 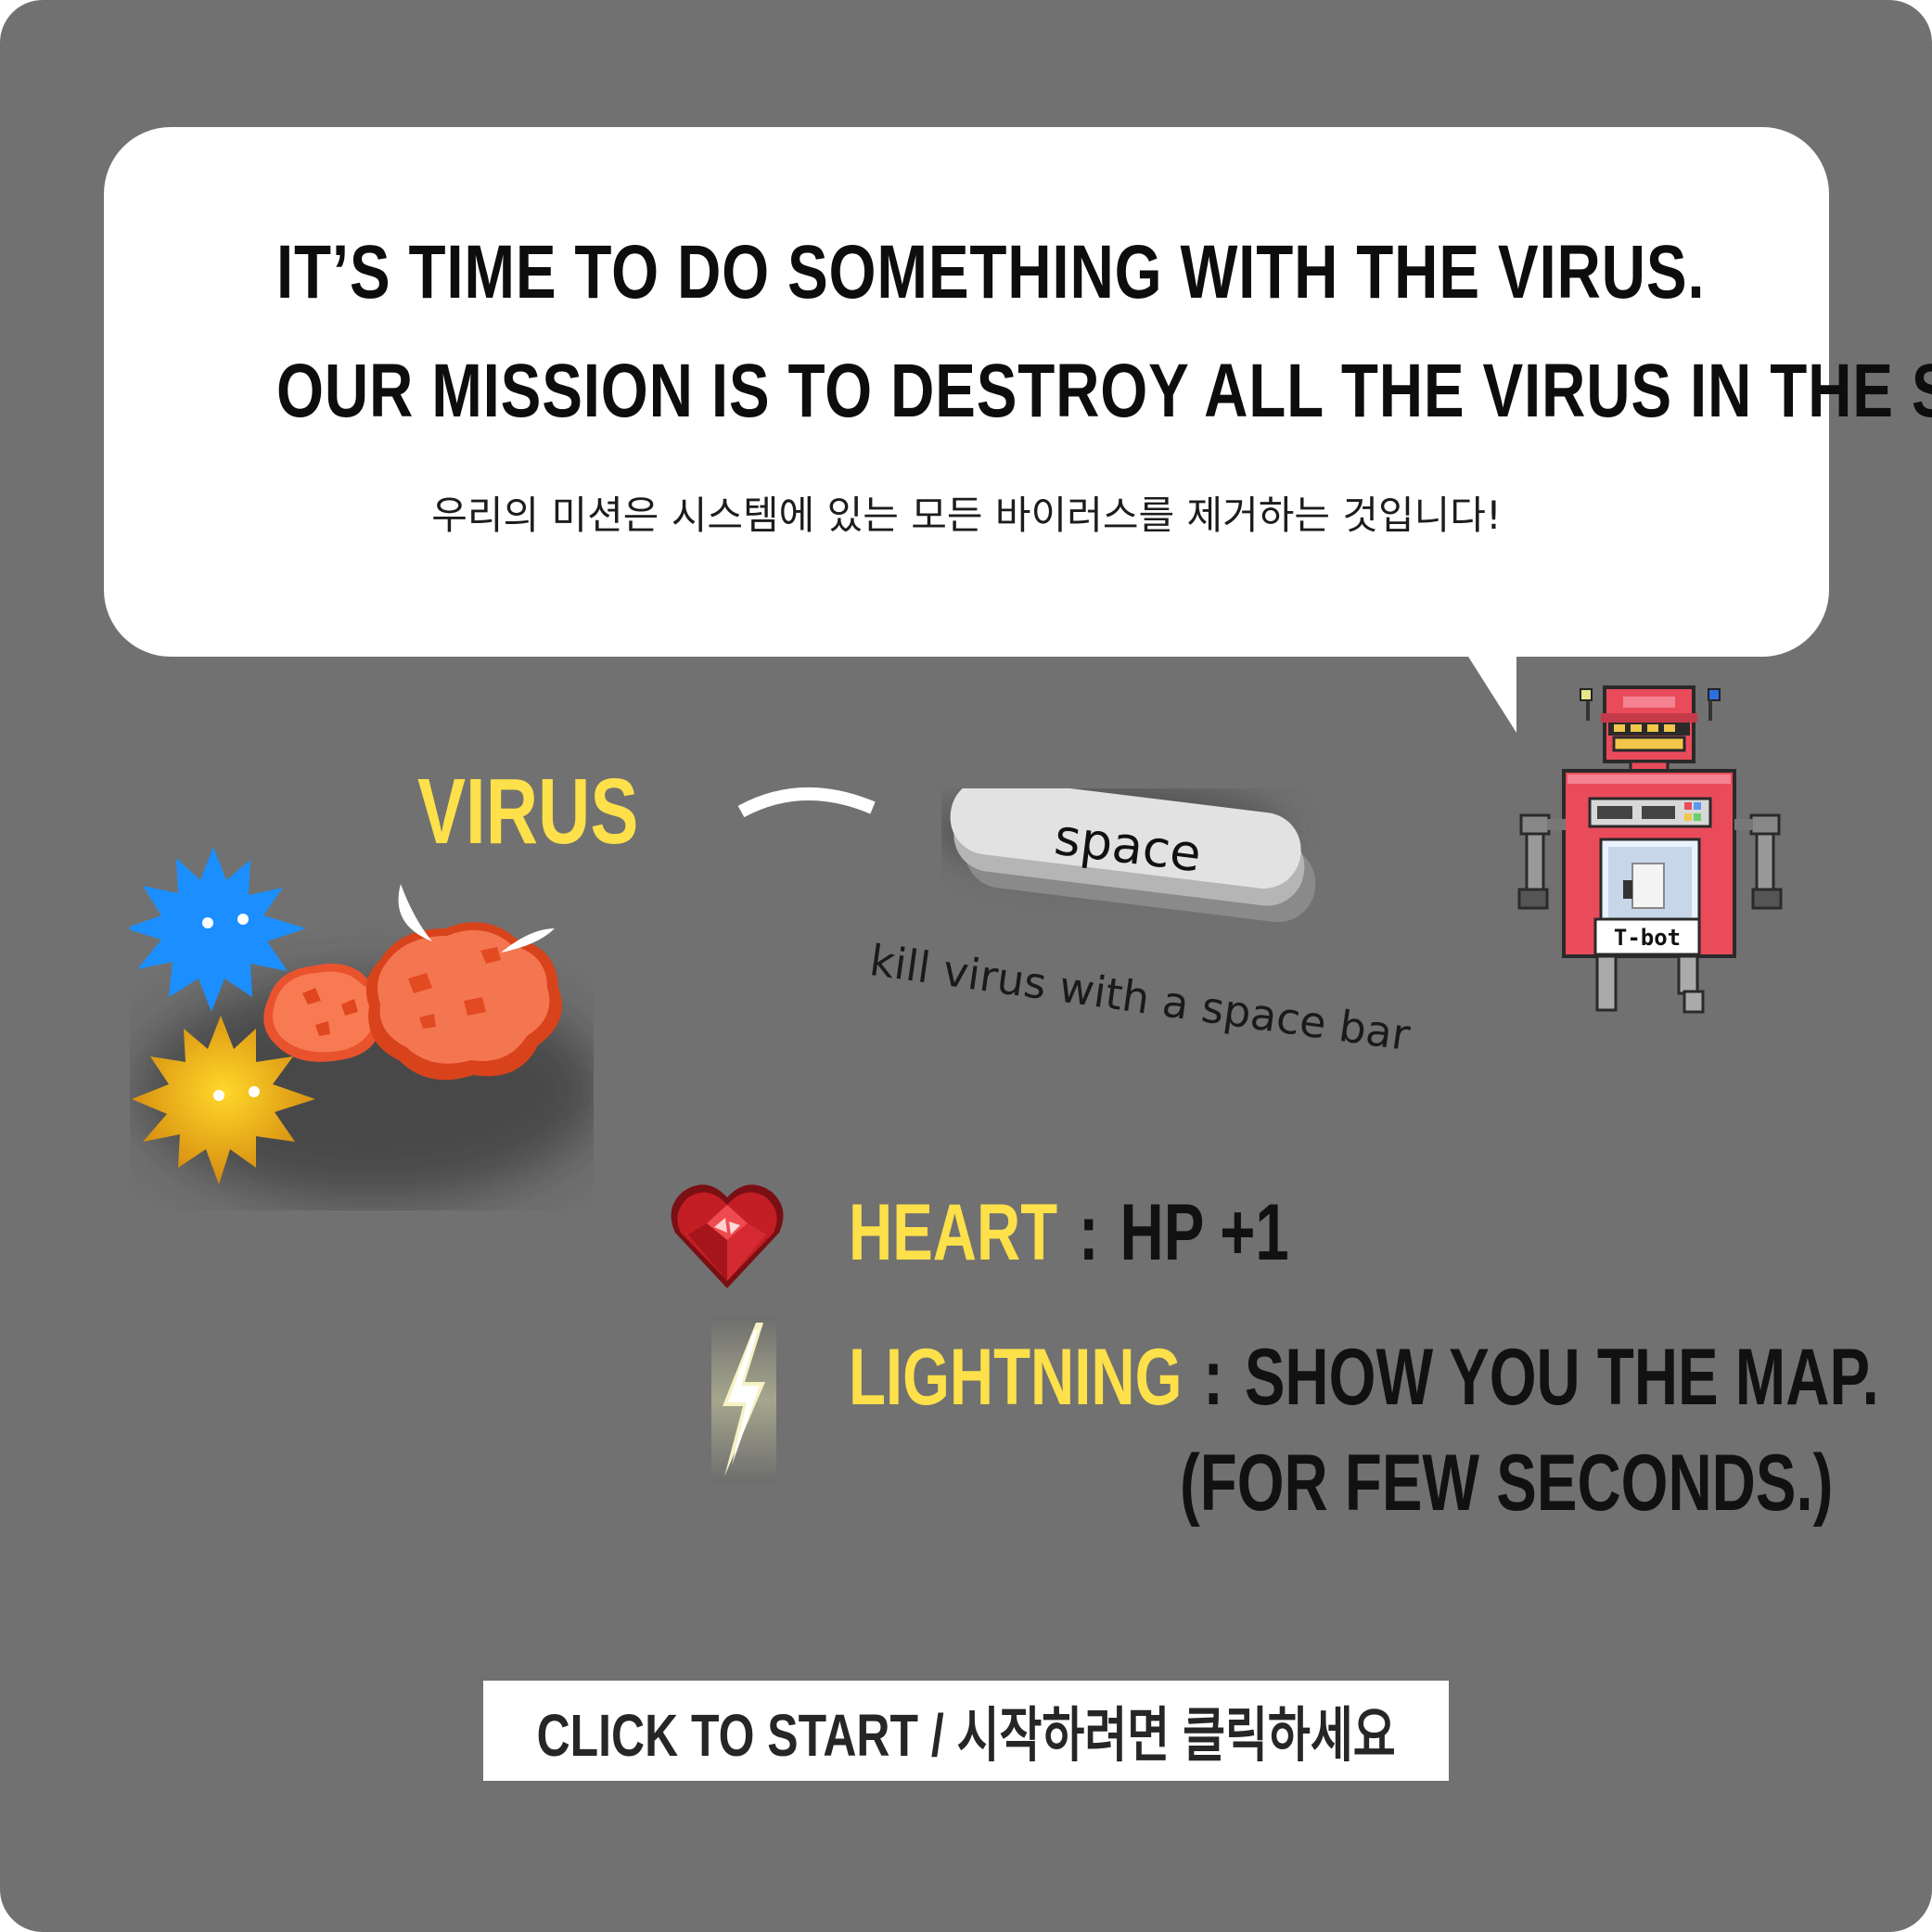 I want to click on start-button: CLICK TO START / 시작하려면 클릭하세요, so click(x=966, y=1731).